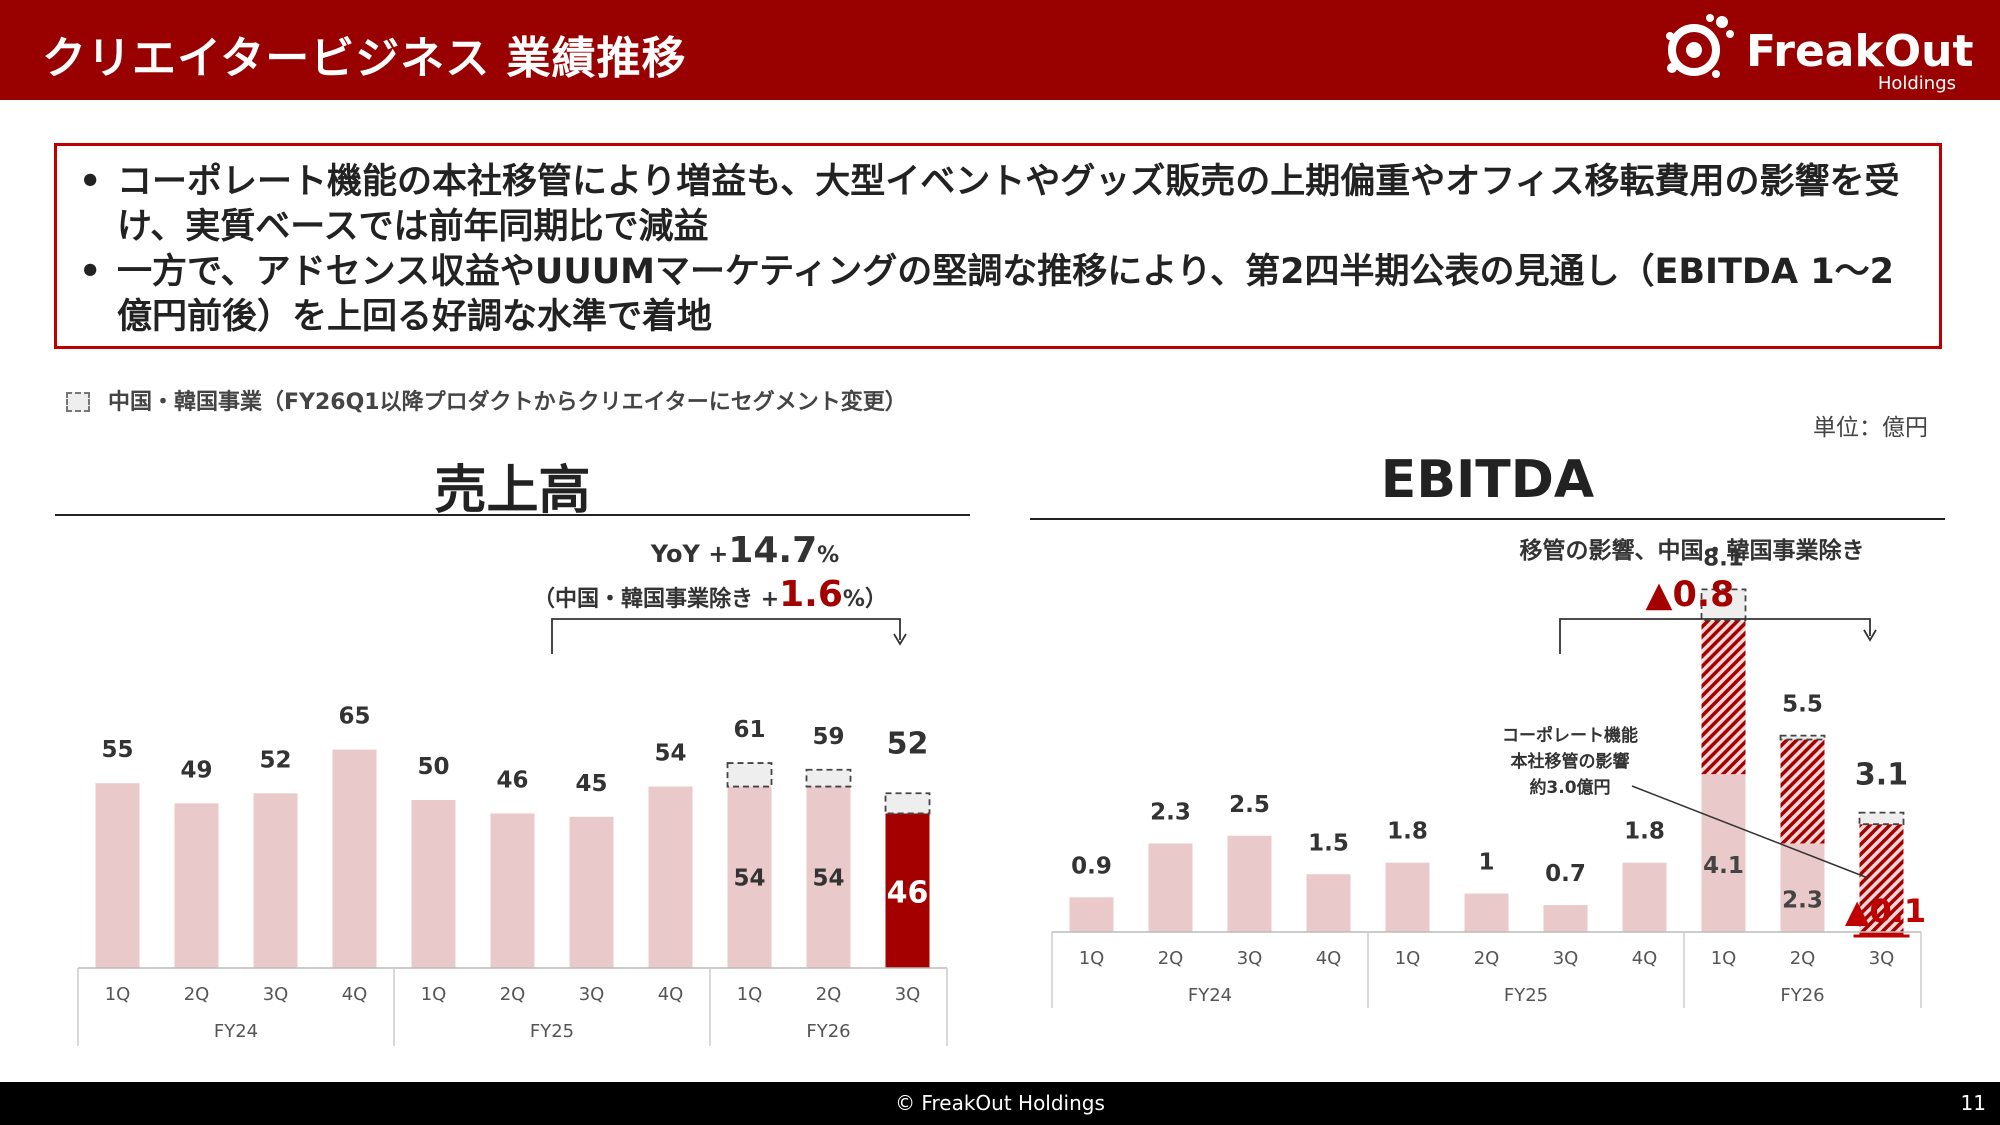 This screenshot has height=1125, width=2000. I want to click on ebitda-value-label: 1, so click(1486, 863).